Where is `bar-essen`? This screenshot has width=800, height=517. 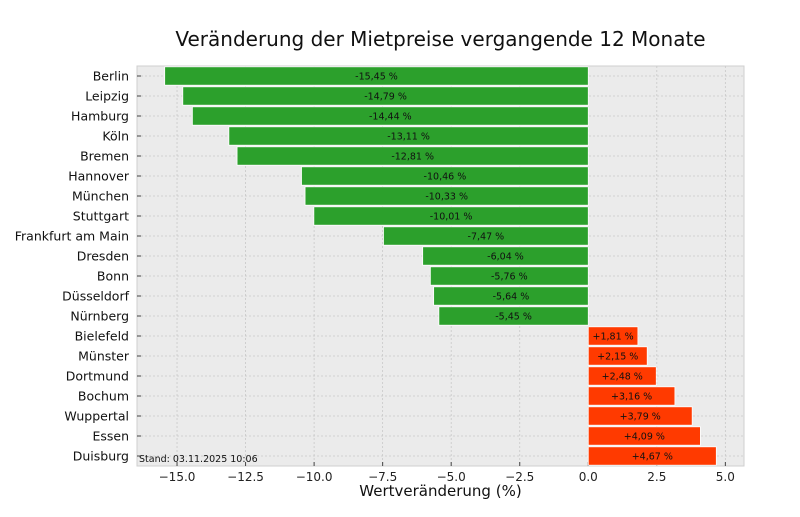
bar-essen is located at coordinates (644, 436).